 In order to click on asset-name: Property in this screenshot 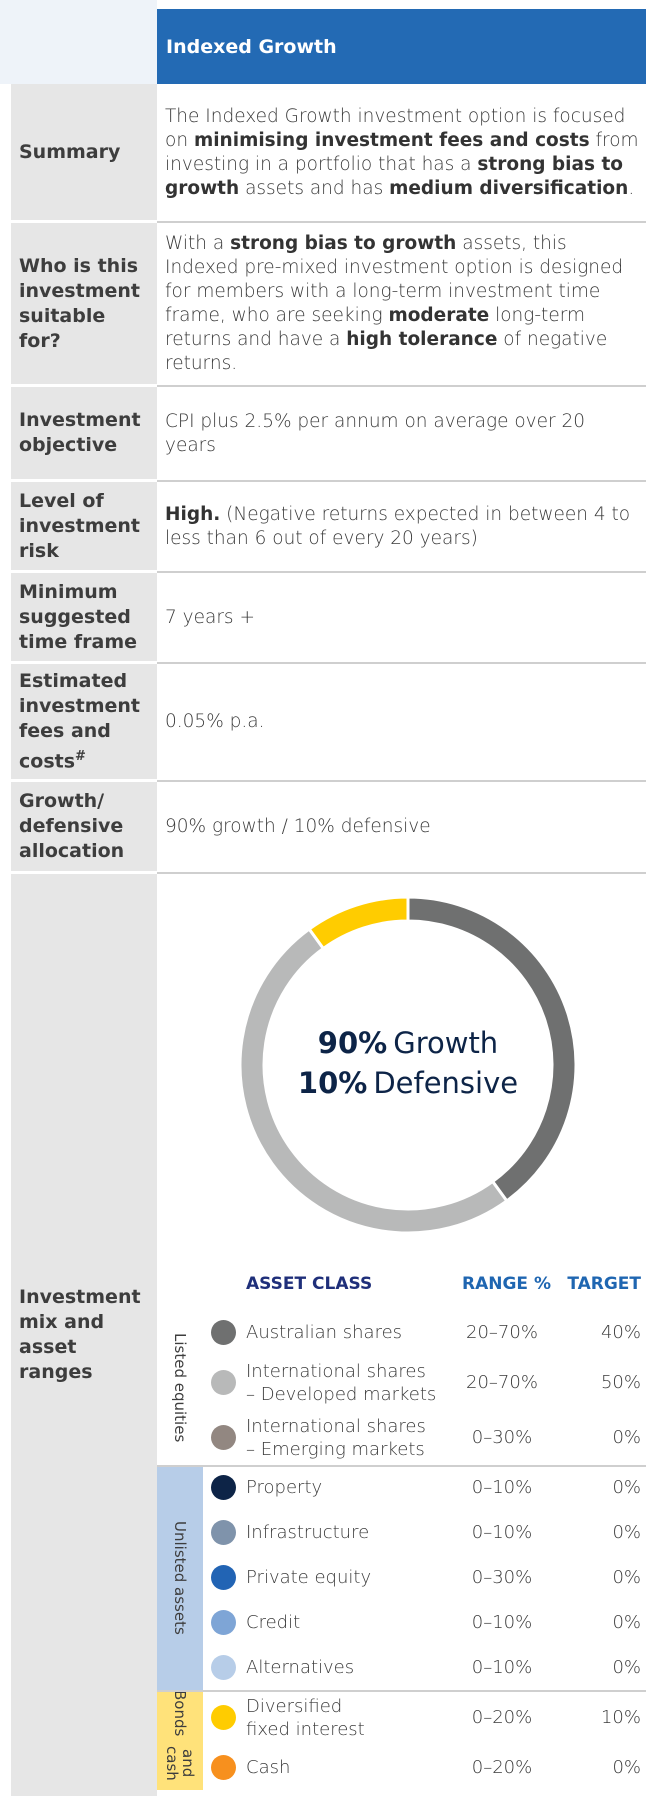, I will do `click(284, 1487)`.